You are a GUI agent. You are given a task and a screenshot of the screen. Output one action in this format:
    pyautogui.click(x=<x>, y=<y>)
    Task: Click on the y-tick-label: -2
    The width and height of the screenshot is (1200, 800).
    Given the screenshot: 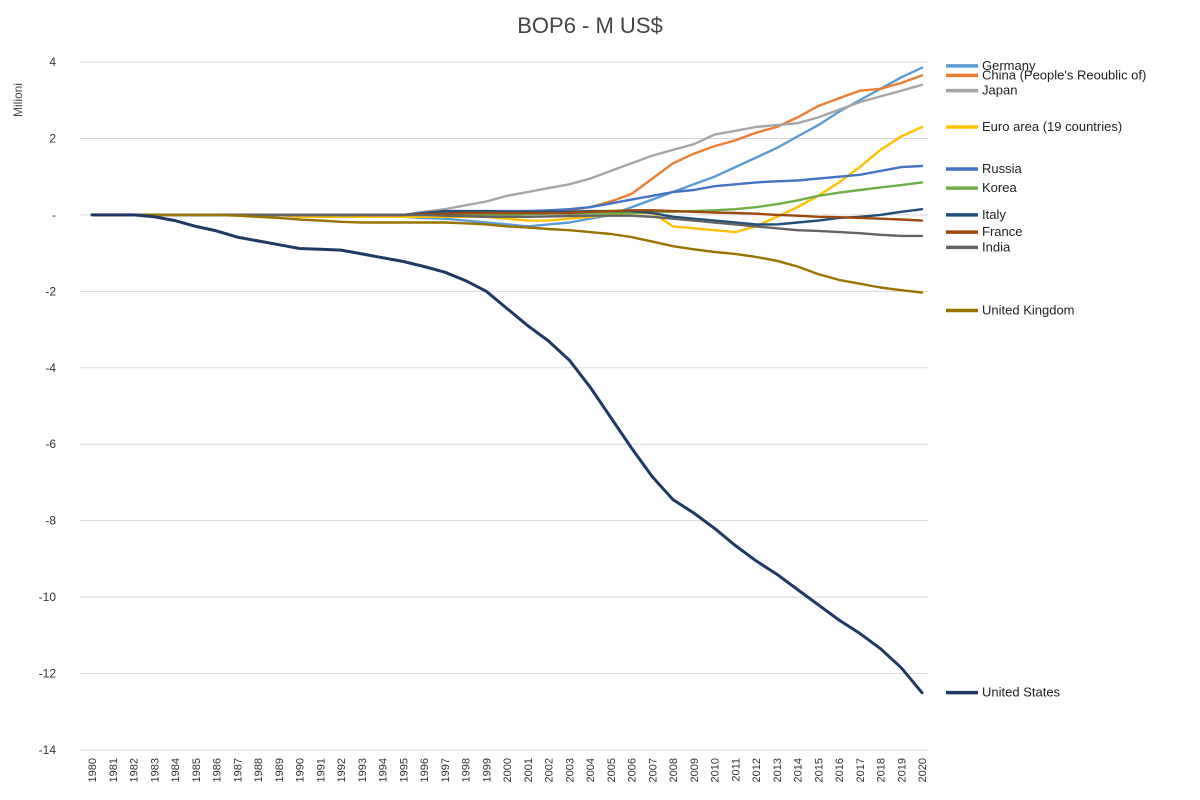 What is the action you would take?
    pyautogui.click(x=50, y=291)
    